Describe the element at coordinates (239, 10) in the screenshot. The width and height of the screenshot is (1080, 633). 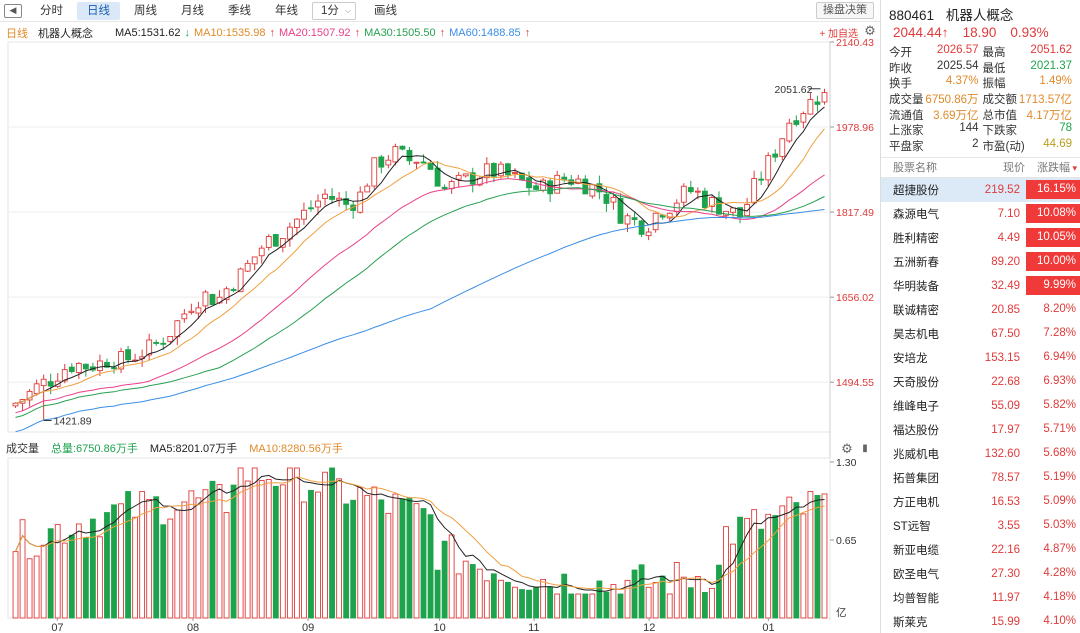
I see `tab-quarterly: 季线` at that location.